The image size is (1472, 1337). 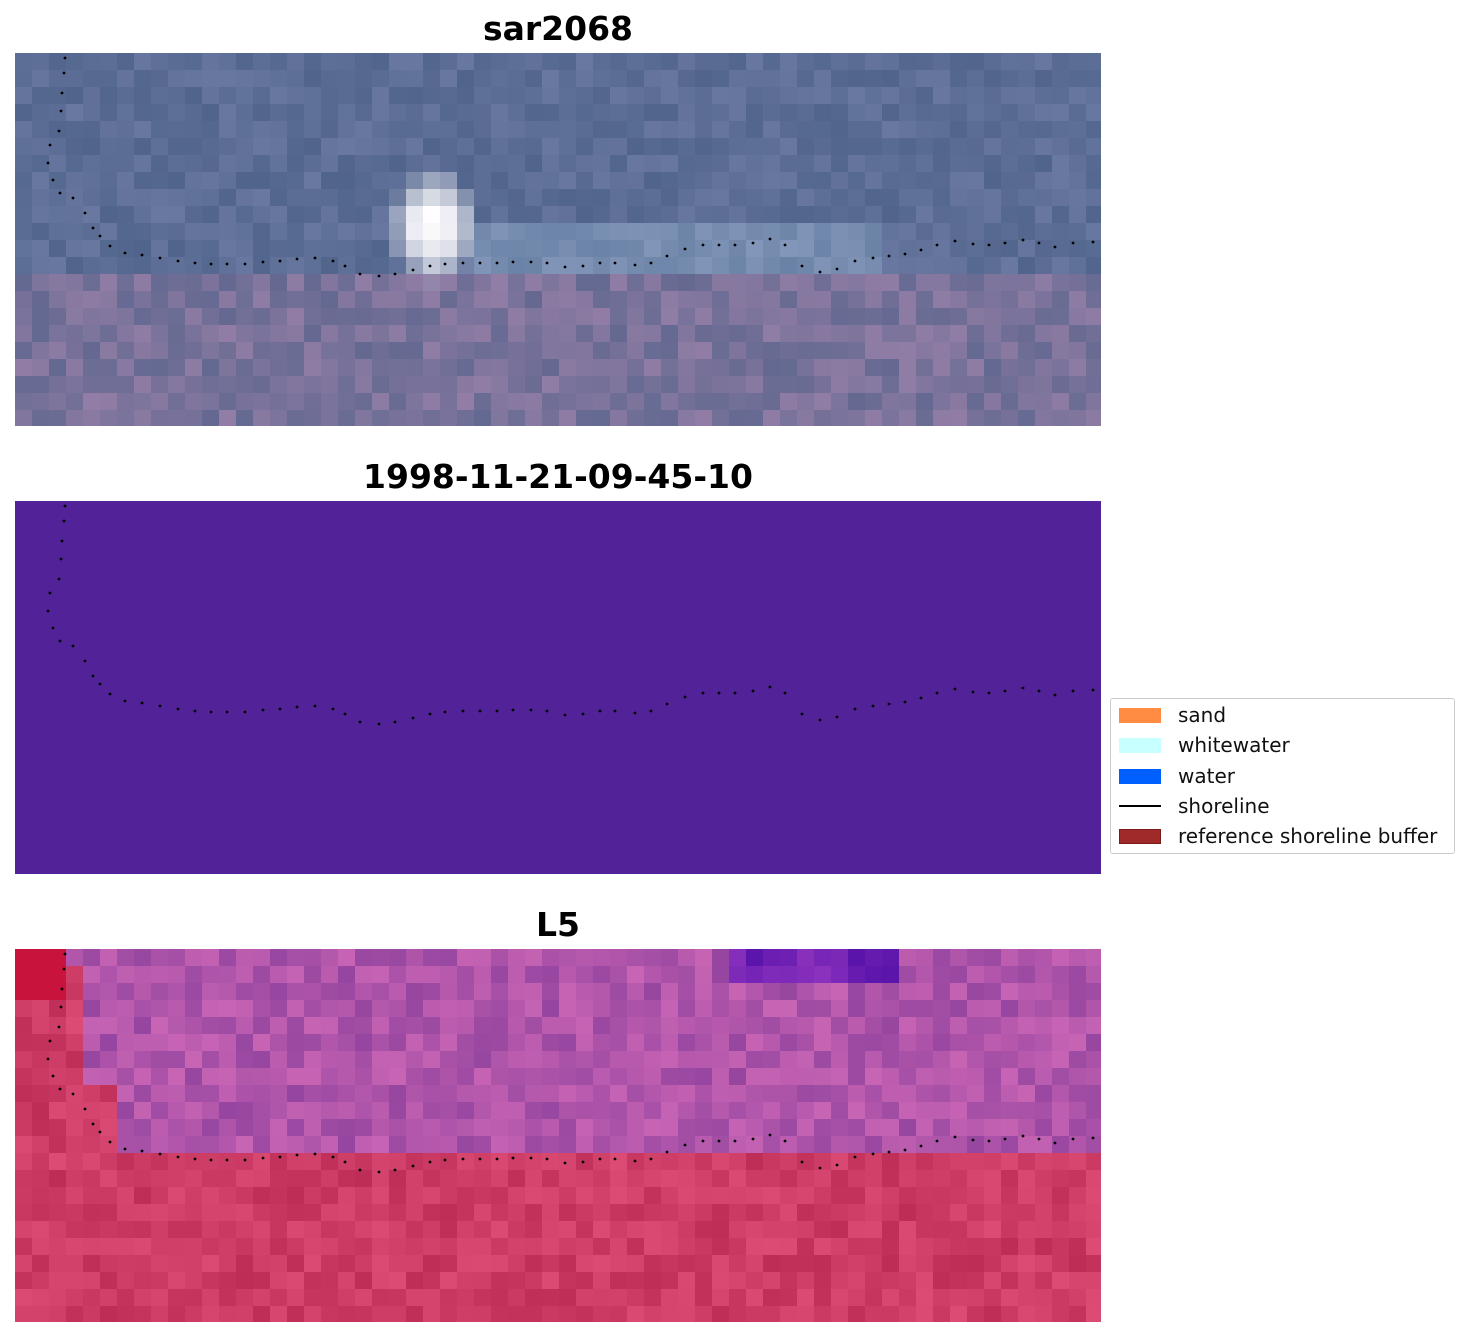 What do you see at coordinates (558, 476) in the screenshot?
I see `panel-title-2: 1998-11-21-09-45-10` at bounding box center [558, 476].